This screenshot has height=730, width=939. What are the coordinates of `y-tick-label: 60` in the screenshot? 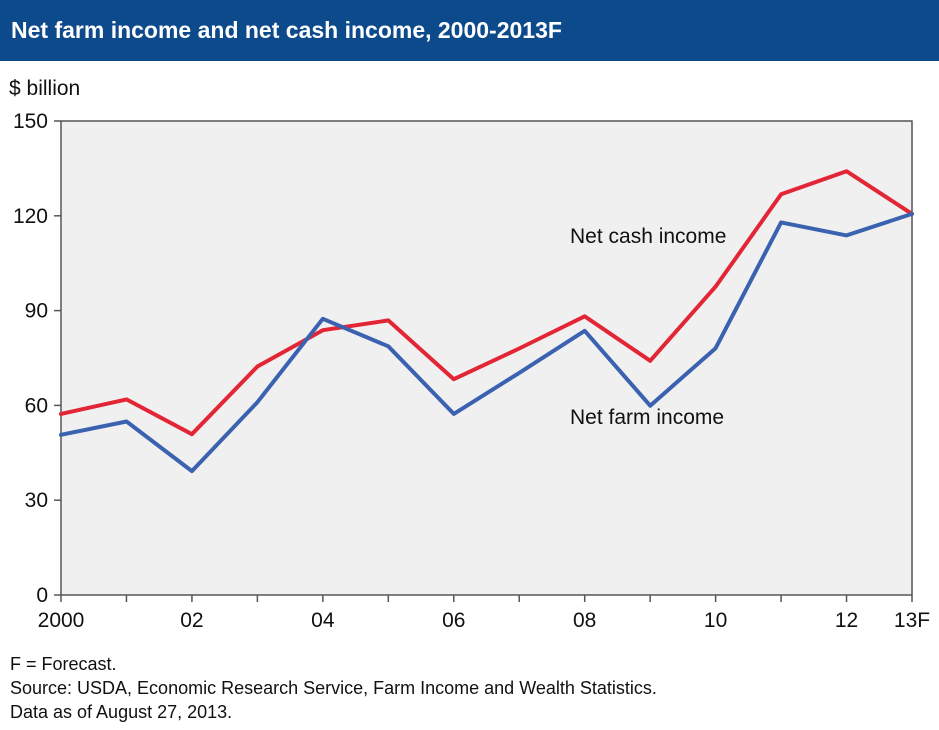 It's located at (36, 405).